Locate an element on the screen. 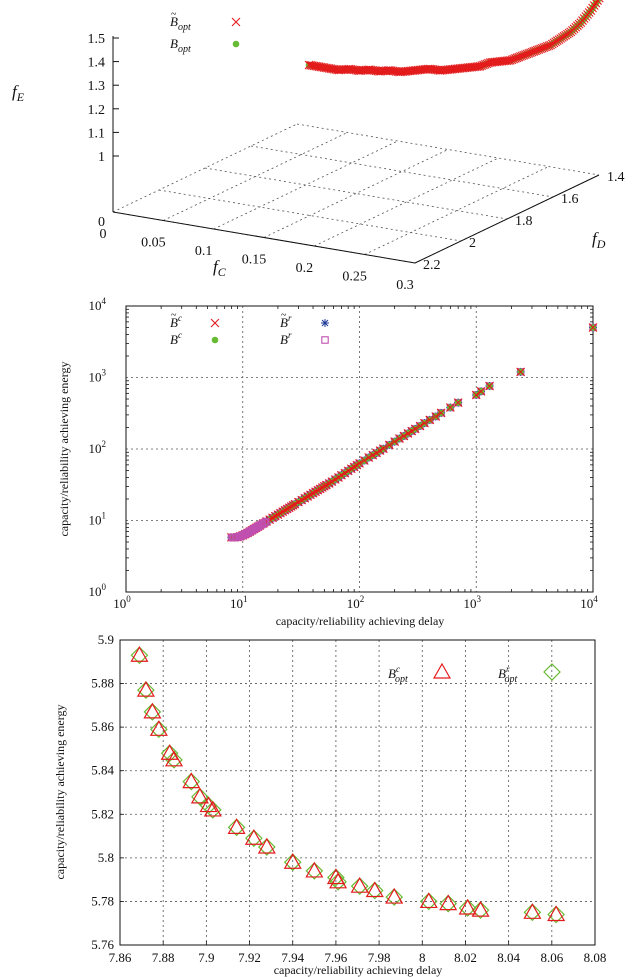 This screenshot has height=977, width=639. point-square is located at coordinates (266, 522).